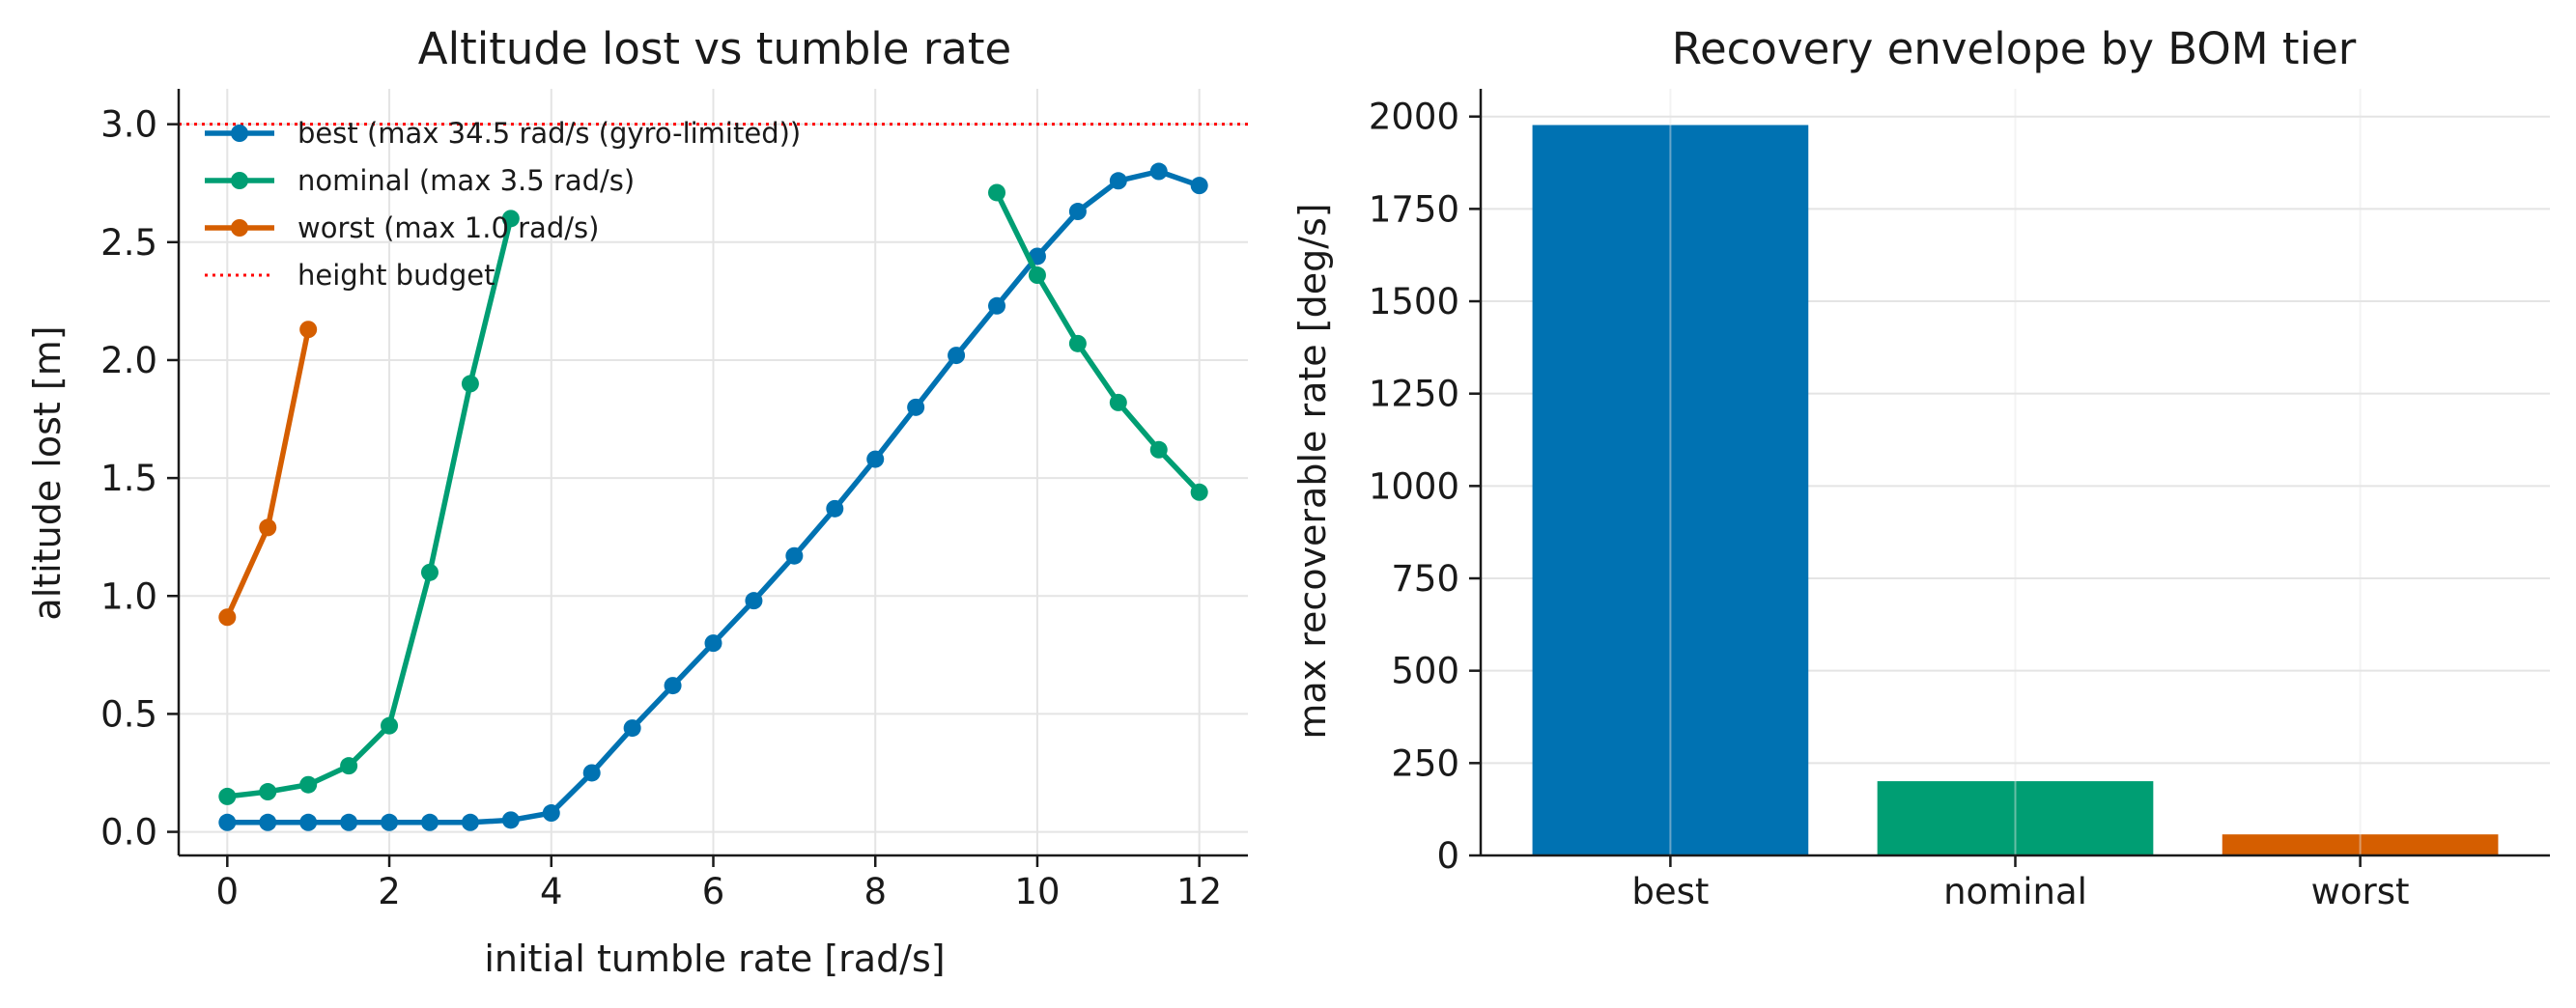  I want to click on line-x-tick-label: 12, so click(1199, 892).